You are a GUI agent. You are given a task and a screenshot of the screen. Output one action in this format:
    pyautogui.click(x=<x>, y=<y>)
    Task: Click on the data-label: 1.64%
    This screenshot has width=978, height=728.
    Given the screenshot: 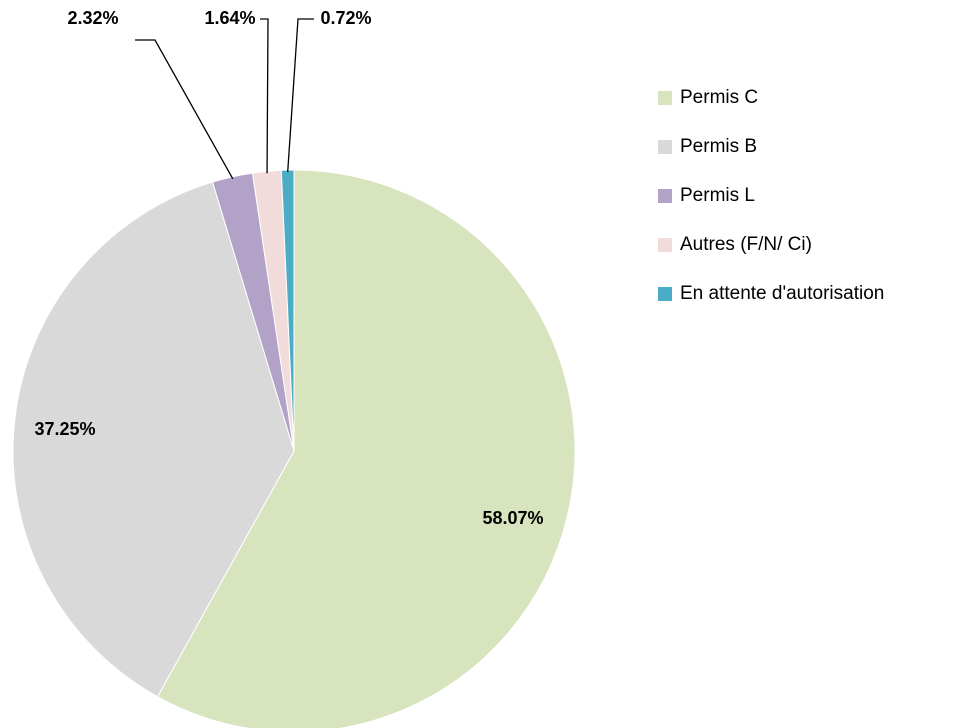 What is the action you would take?
    pyautogui.click(x=229, y=18)
    